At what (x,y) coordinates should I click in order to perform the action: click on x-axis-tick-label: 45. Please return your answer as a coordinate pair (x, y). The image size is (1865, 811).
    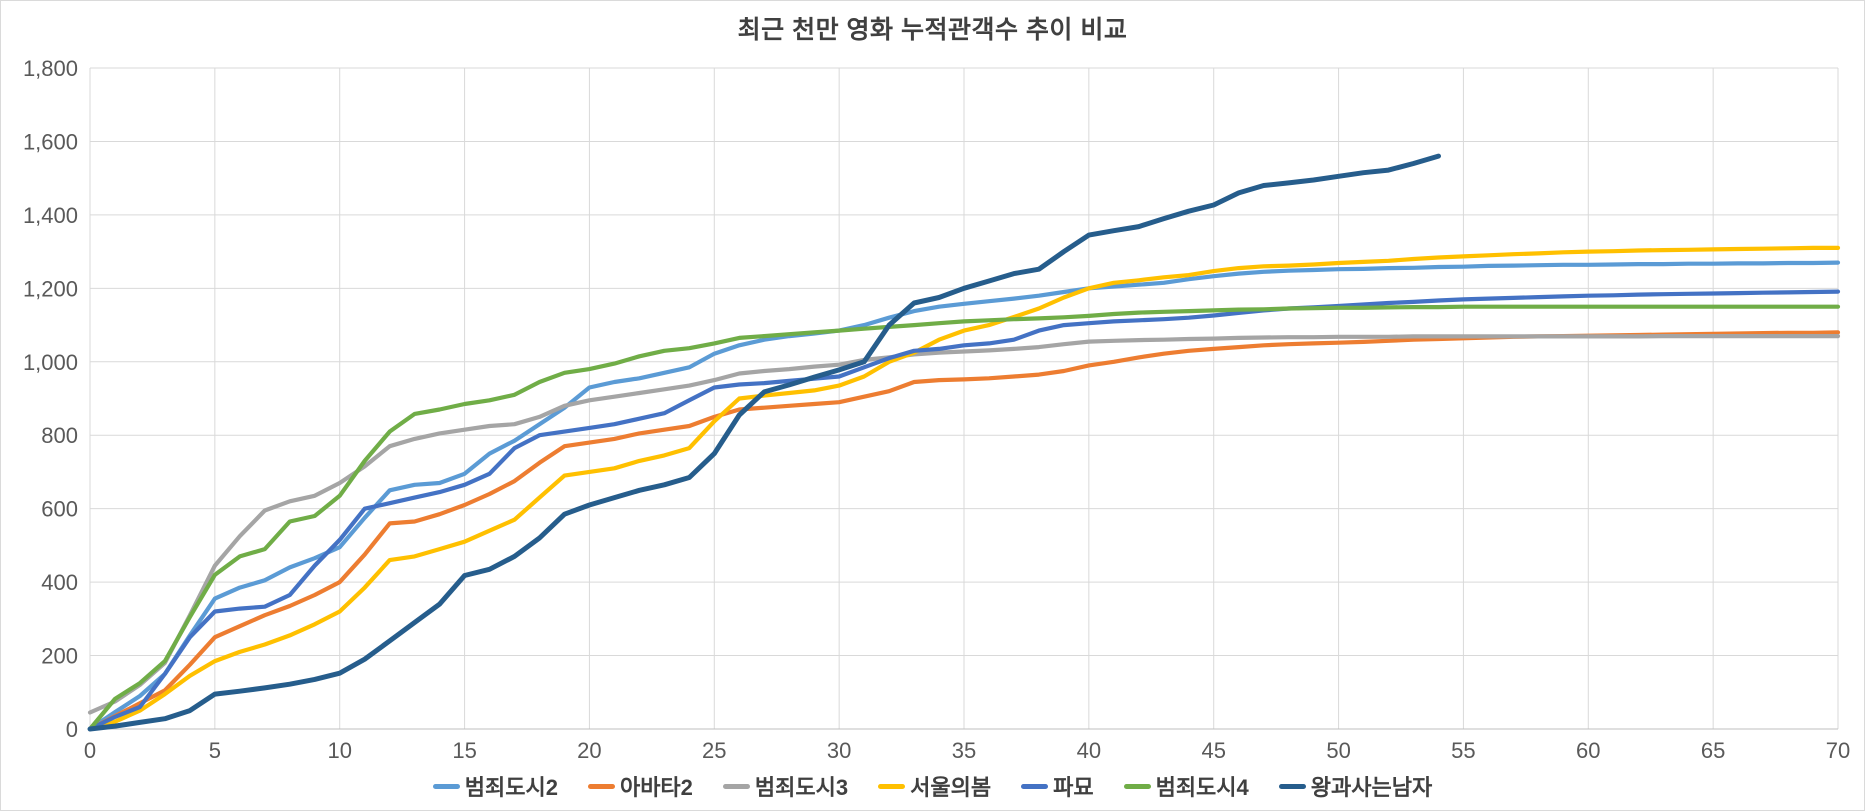
    Looking at the image, I should click on (1213, 750).